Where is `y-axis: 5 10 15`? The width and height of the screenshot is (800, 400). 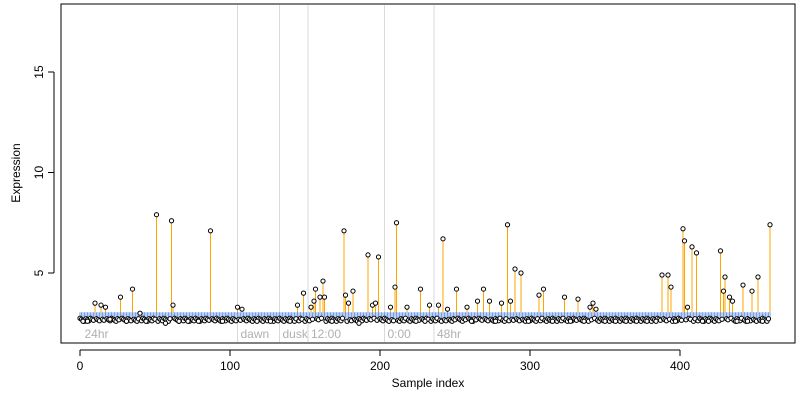
y-axis: 5 10 15 is located at coordinates (43, 170).